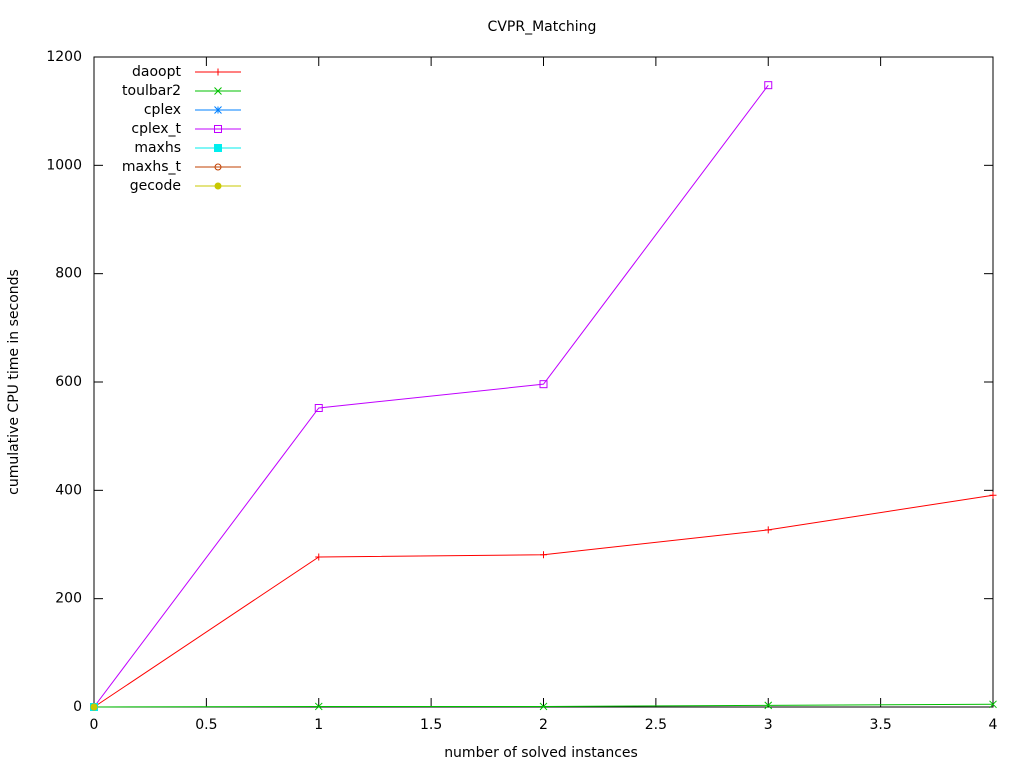  I want to click on legend-label: daoopt, so click(156, 72).